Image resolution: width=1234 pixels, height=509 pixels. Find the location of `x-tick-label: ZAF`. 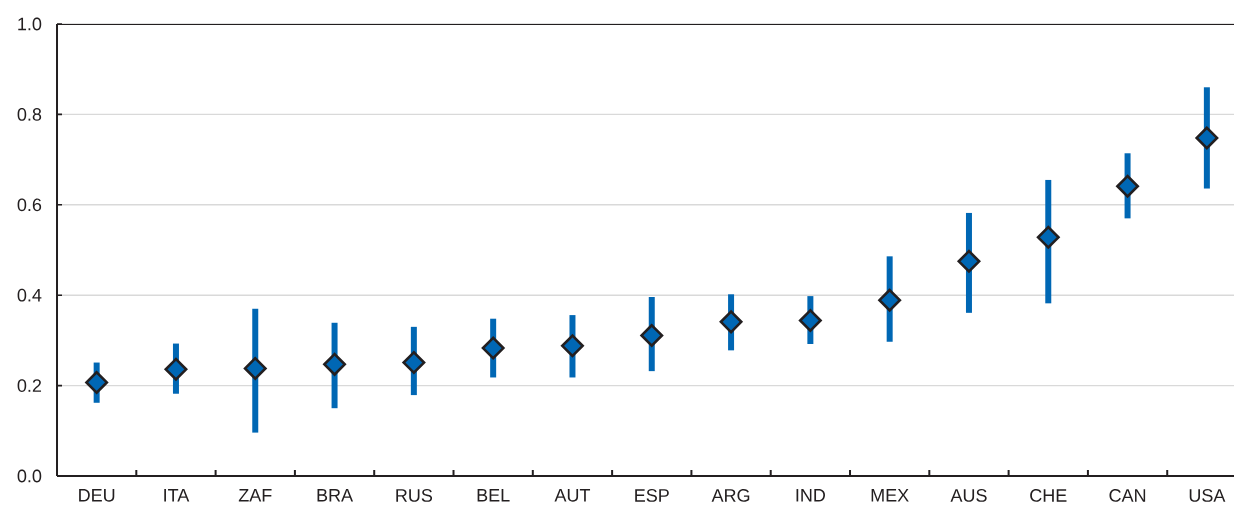

x-tick-label: ZAF is located at coordinates (255, 495).